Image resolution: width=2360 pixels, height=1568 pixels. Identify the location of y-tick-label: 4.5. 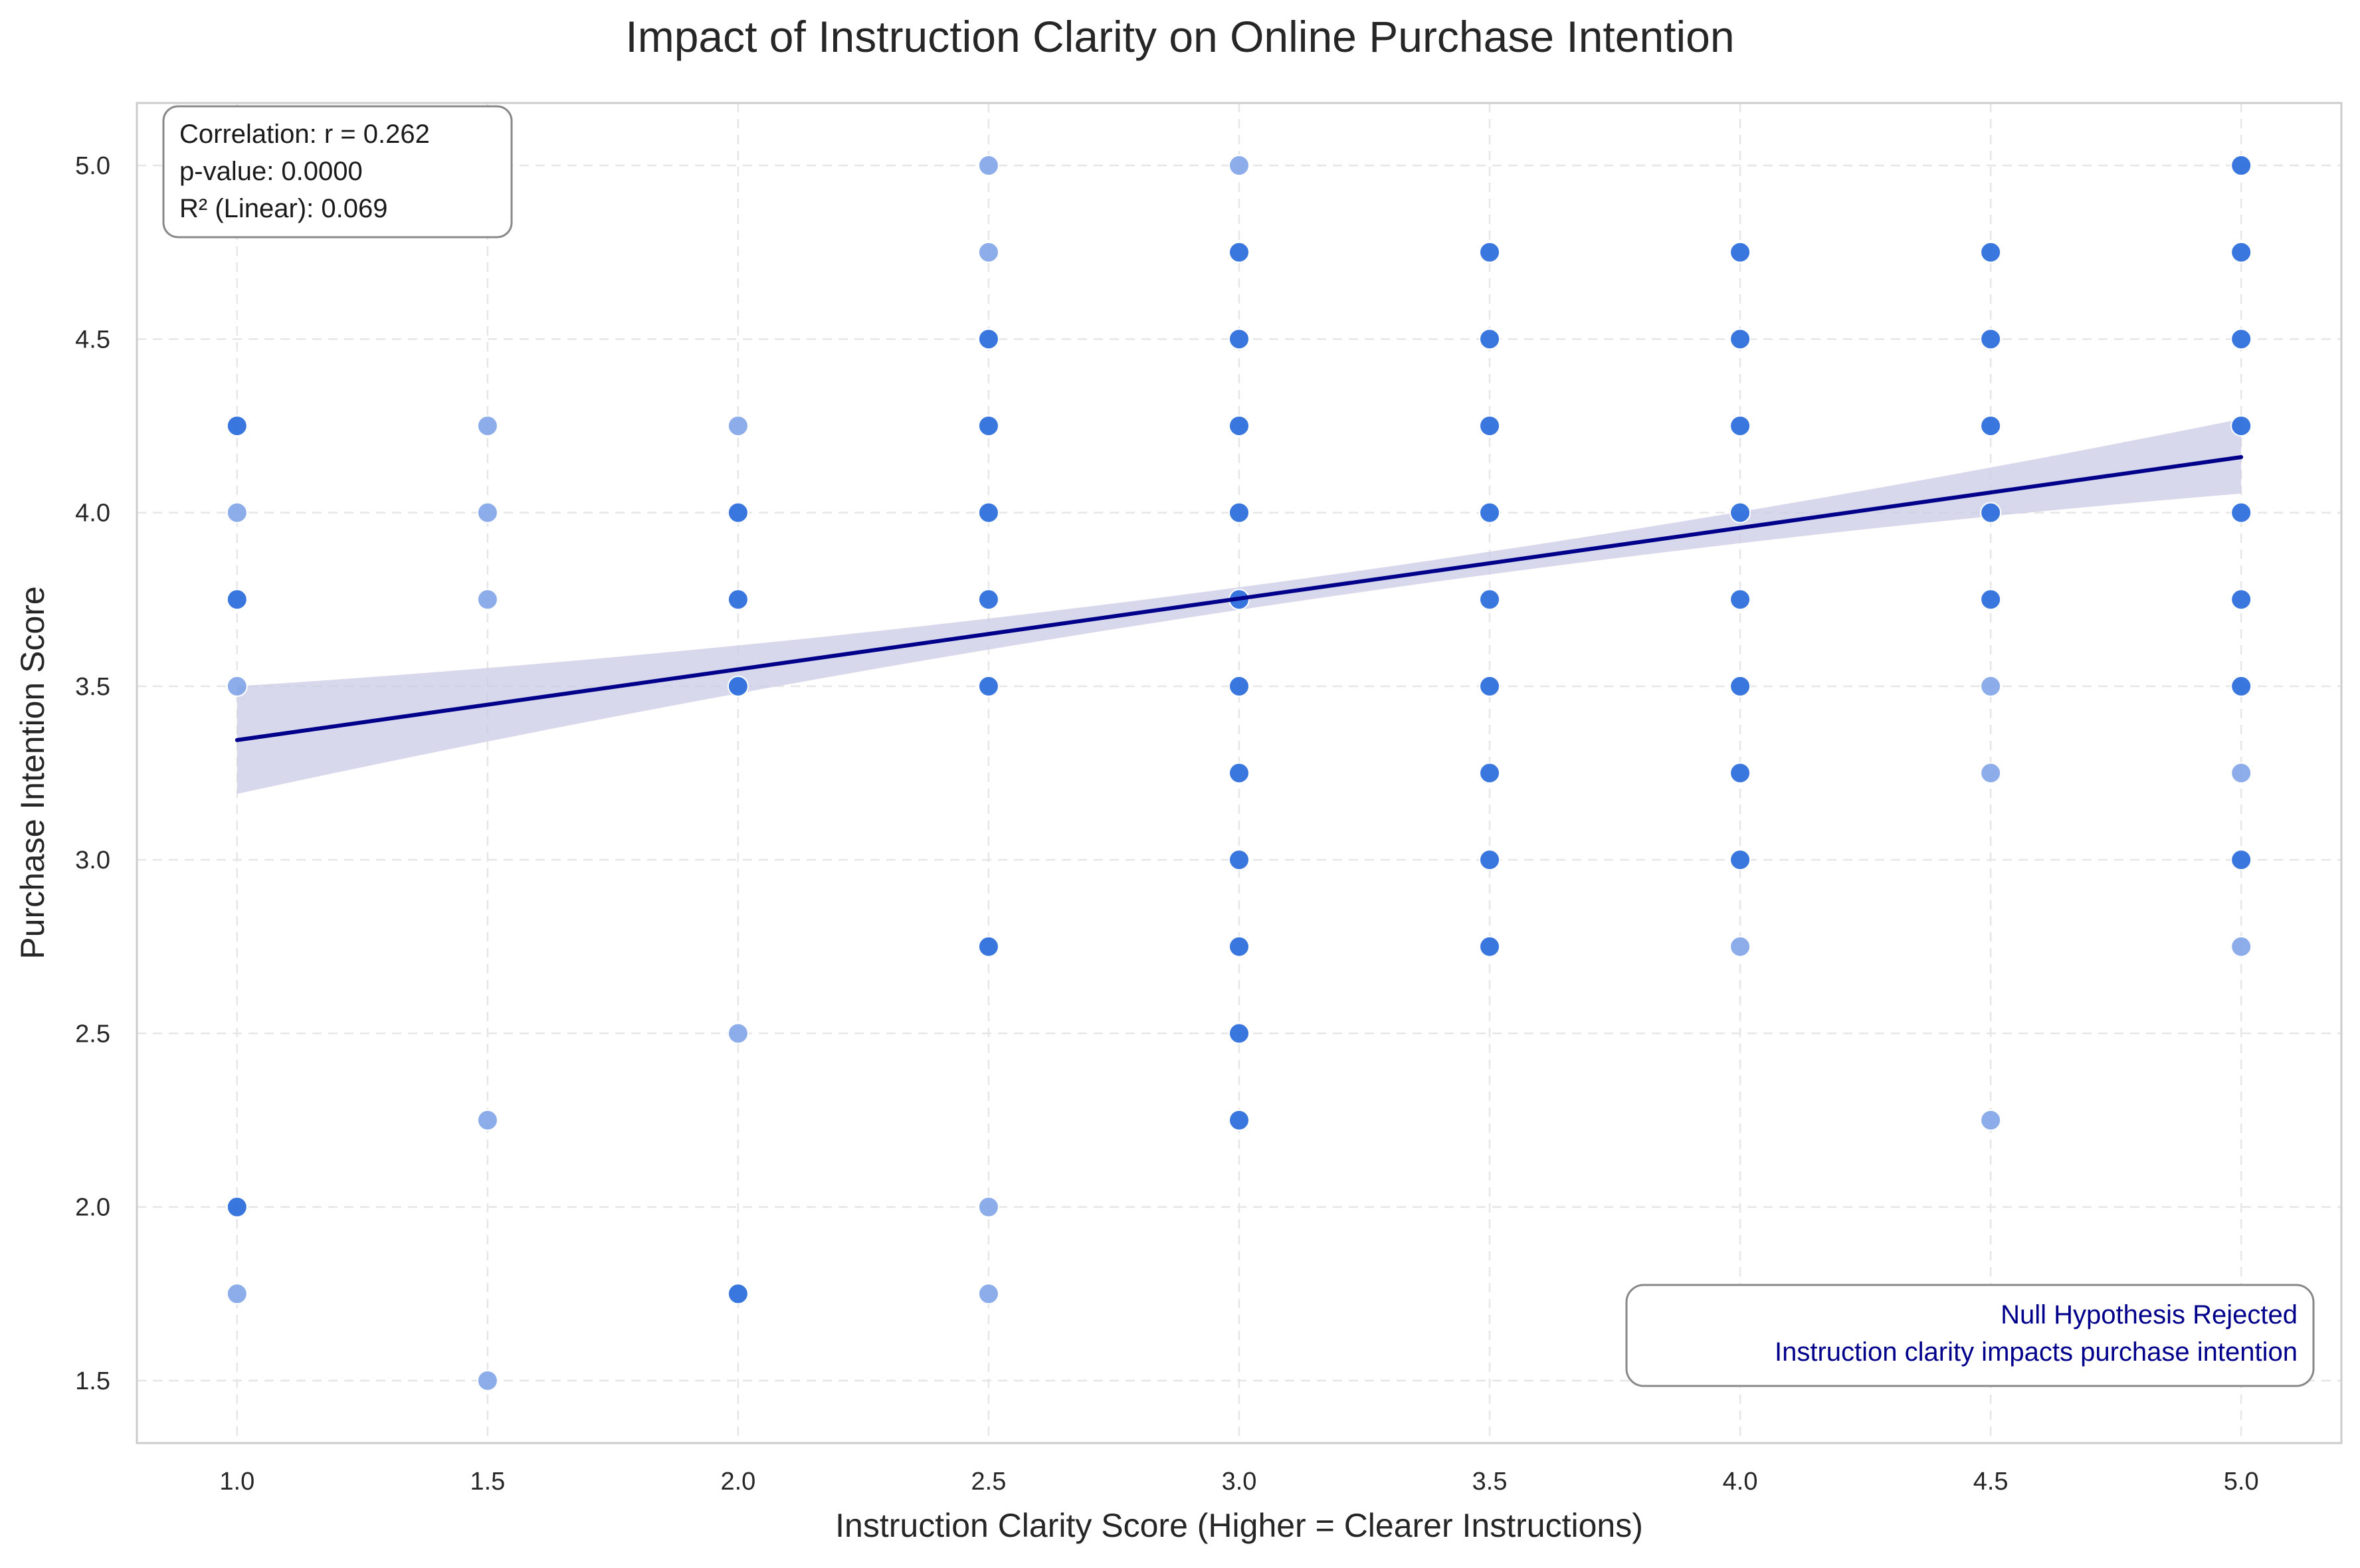
(92, 339).